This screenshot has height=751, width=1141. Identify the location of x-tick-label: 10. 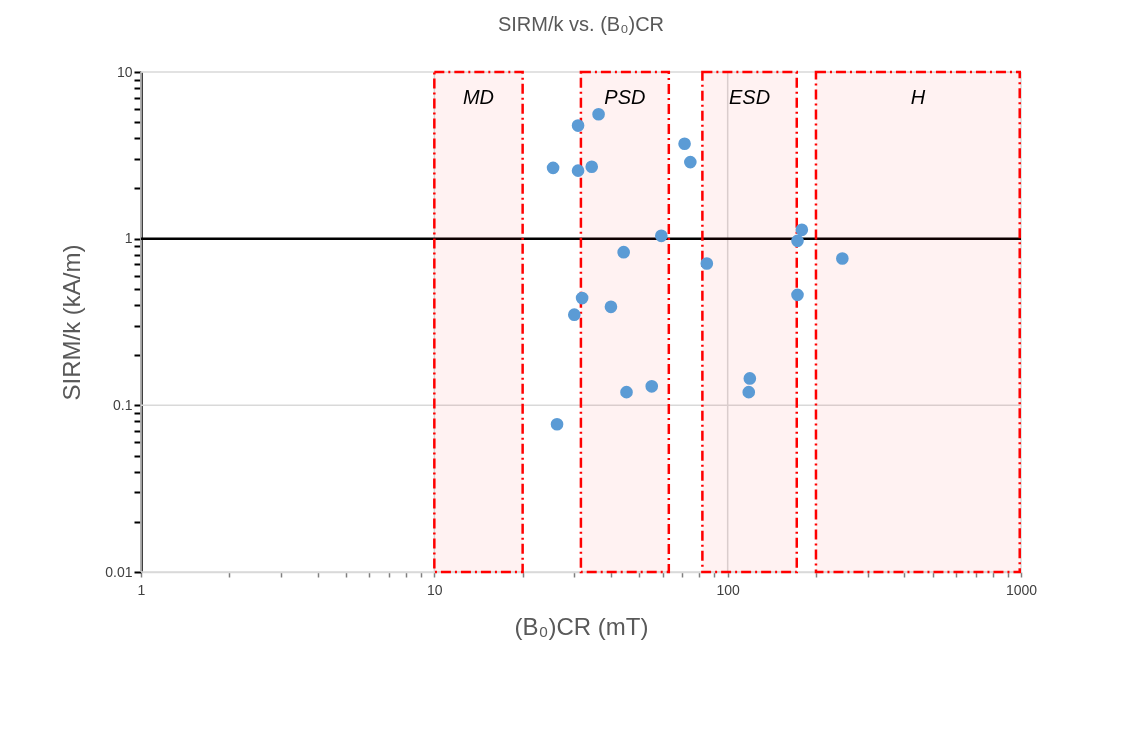
(435, 589).